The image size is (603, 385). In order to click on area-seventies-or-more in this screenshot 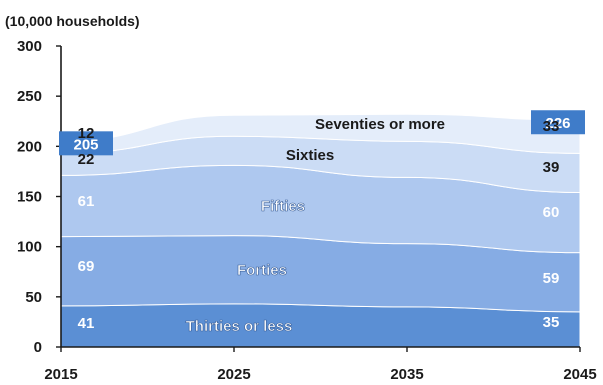, I will do `click(320, 133)`.